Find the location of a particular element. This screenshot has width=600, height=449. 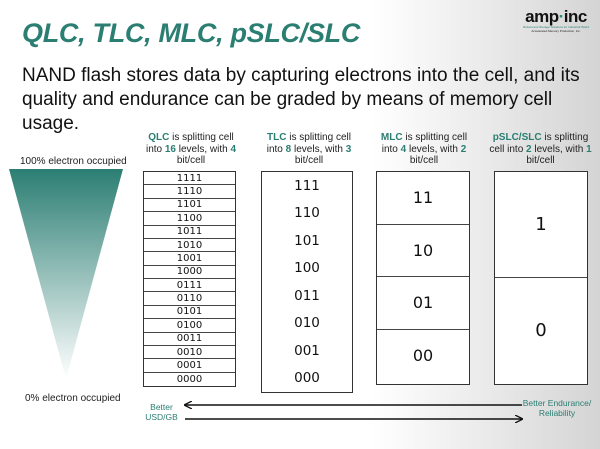

logo-company-name: Accelerated Memory Production, Inc. is located at coordinates (556, 30).